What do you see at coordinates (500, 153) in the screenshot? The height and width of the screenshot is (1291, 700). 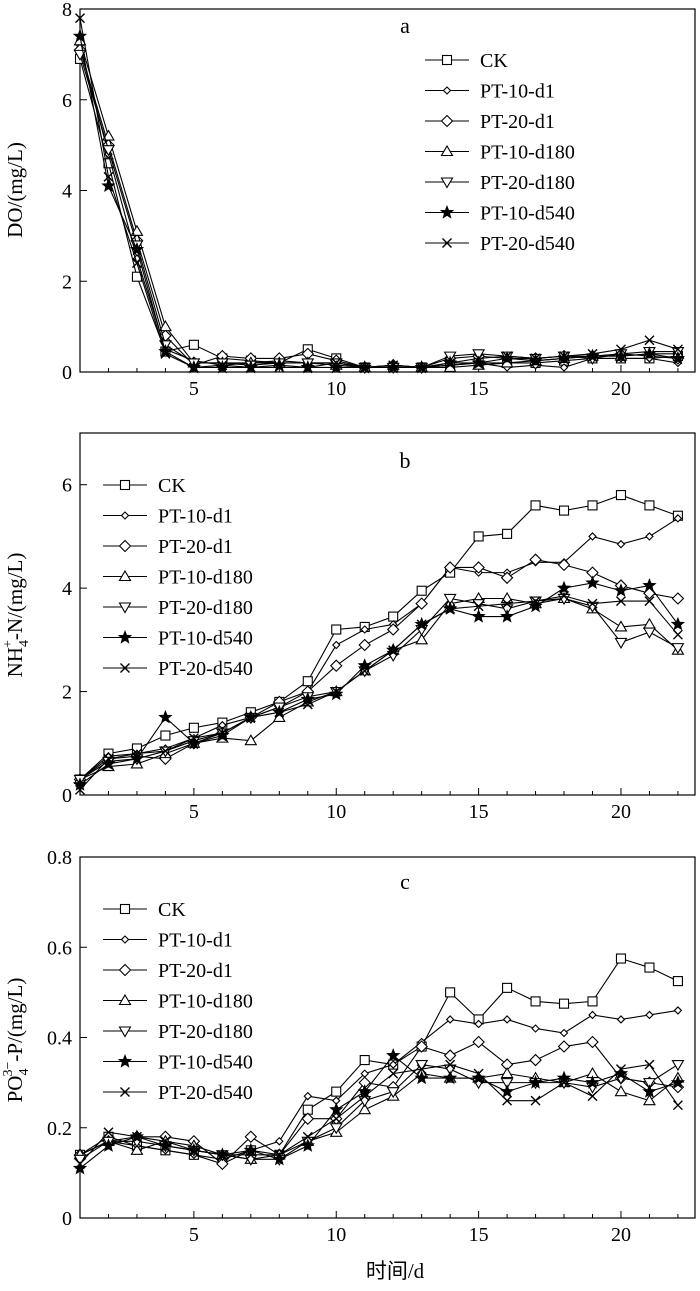 I see `panel-a-legend-entry-3: PT-10-d180` at bounding box center [500, 153].